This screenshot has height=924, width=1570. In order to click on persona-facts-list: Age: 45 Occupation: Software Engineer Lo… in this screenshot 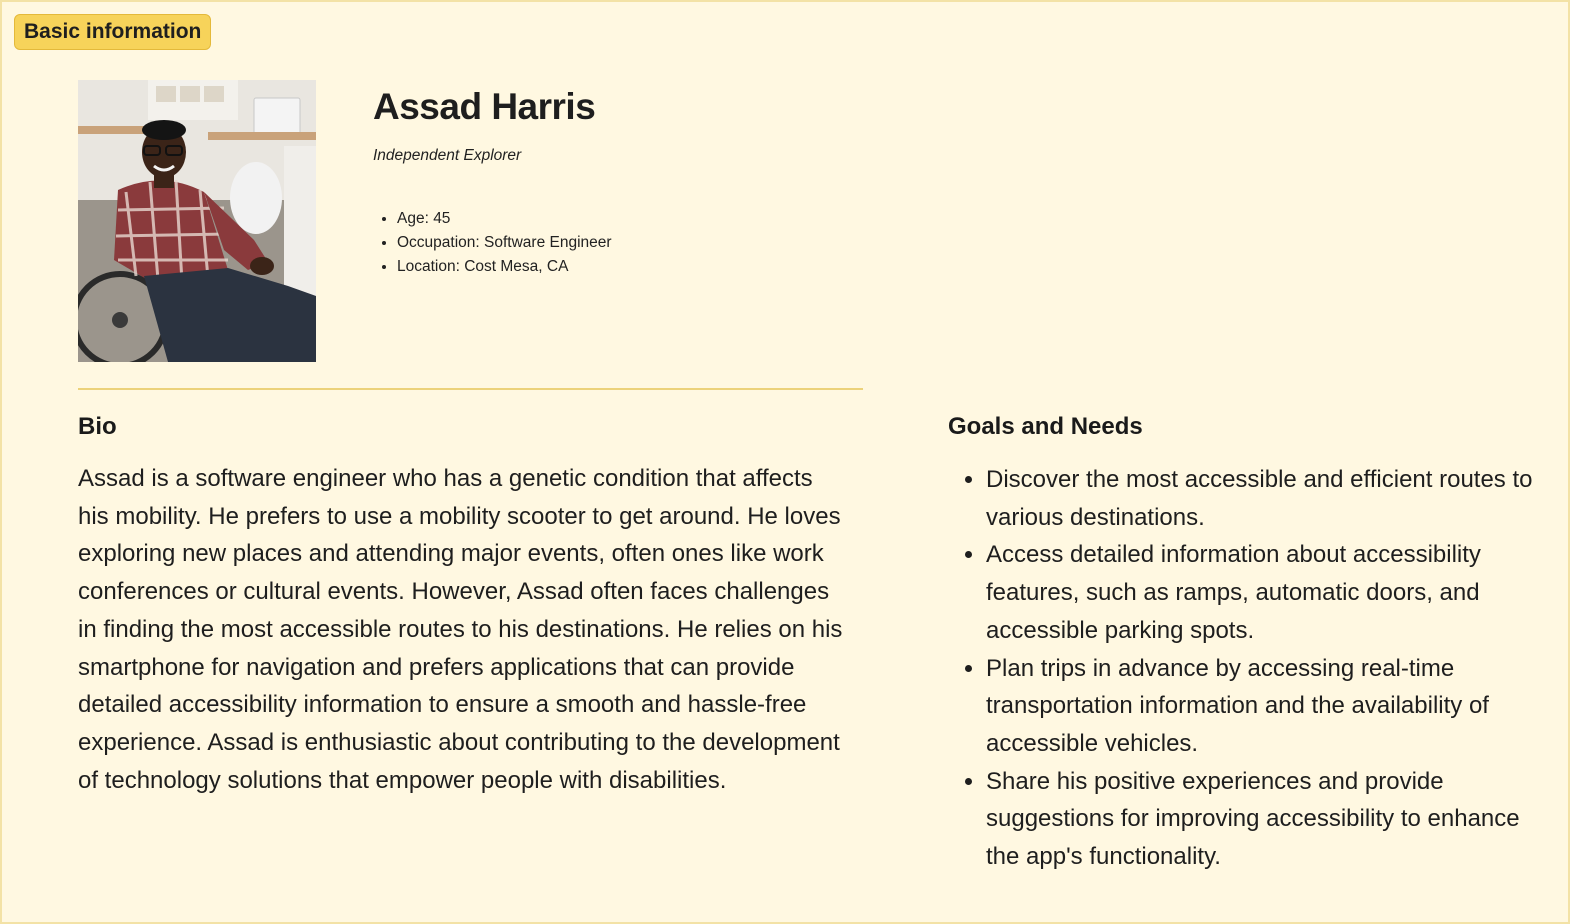, I will do `click(492, 243)`.